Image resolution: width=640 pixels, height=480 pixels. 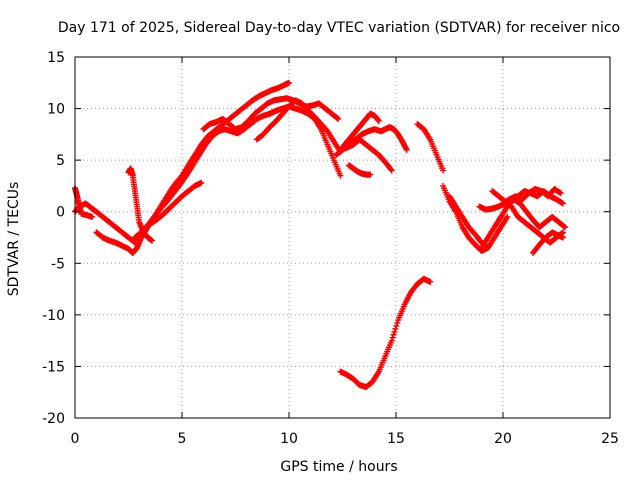 What do you see at coordinates (289, 439) in the screenshot?
I see `x-tick-label: 10` at bounding box center [289, 439].